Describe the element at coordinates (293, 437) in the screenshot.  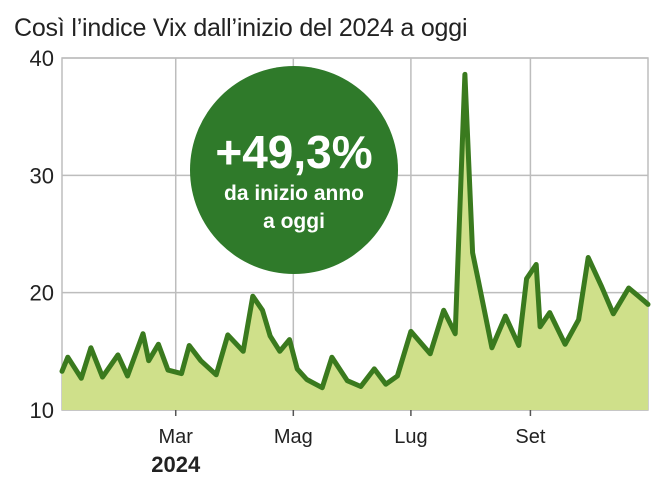
I see `x-tick-label: Mag` at that location.